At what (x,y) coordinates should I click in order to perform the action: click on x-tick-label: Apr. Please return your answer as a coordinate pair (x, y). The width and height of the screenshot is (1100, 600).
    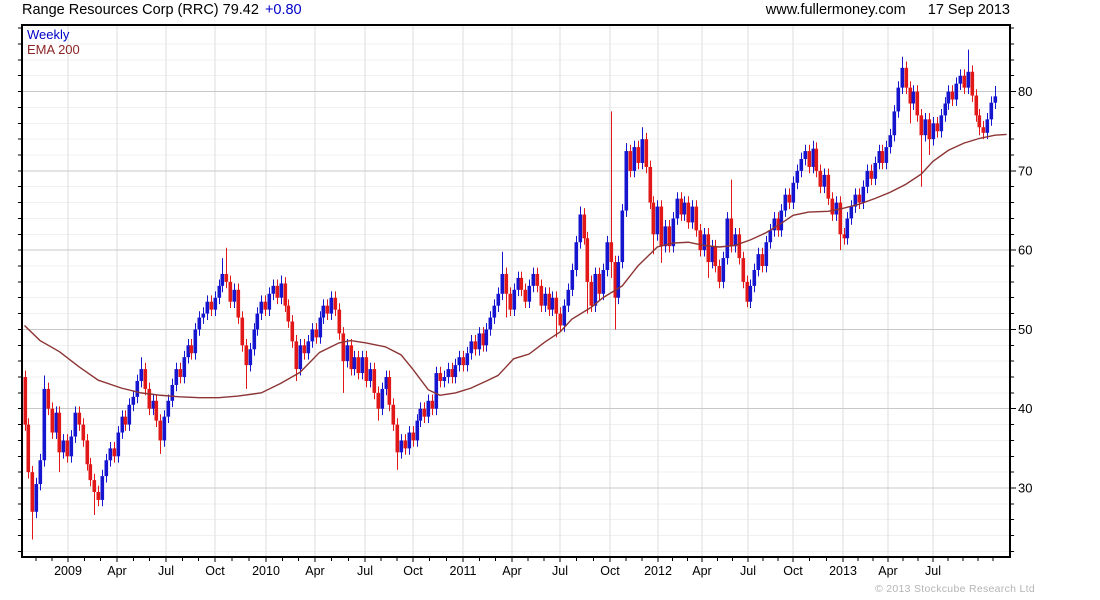
    Looking at the image, I should click on (314, 571).